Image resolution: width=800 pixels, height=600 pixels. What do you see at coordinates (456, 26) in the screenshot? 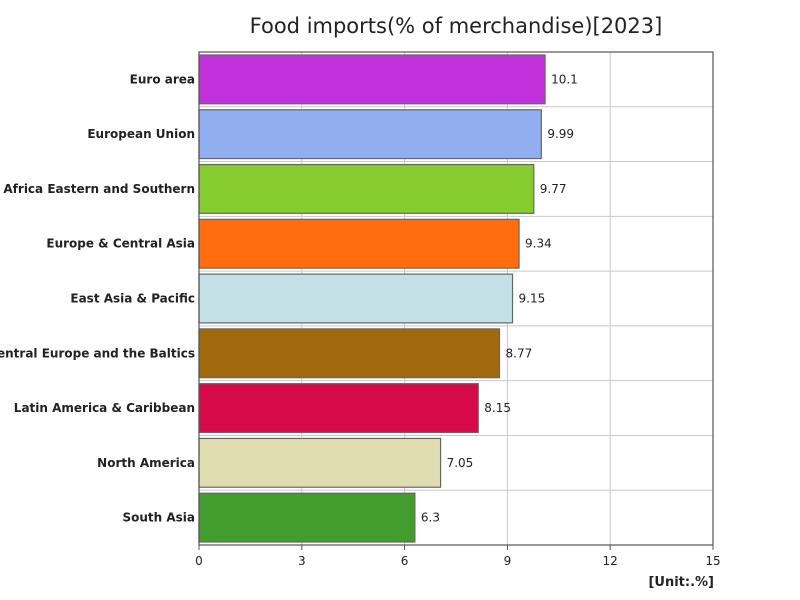
I see `chart-title: Food imports(% of merchandise)[2023]` at bounding box center [456, 26].